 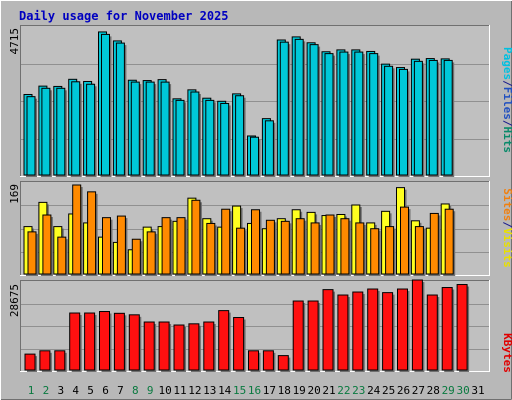 What do you see at coordinates (105, 390) in the screenshot?
I see `x-tick-label: 6` at bounding box center [105, 390].